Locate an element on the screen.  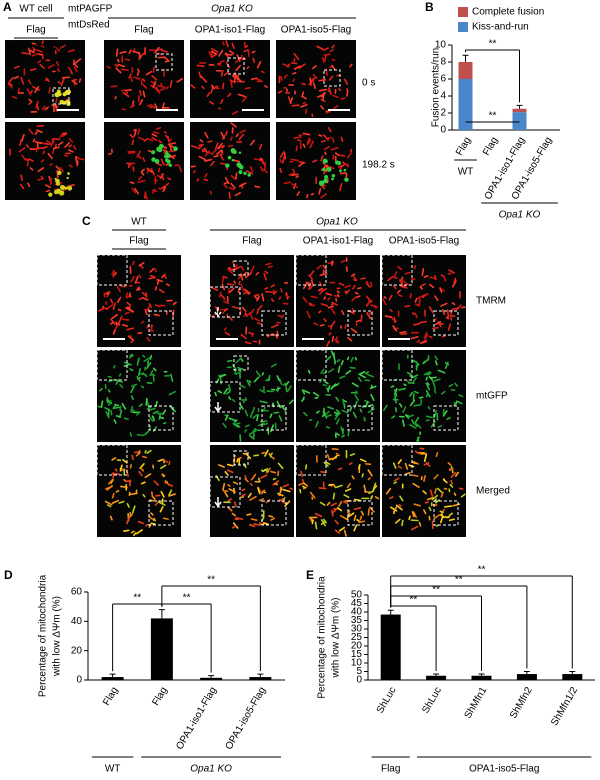
y-tick-label: 60 is located at coordinates (77, 592).